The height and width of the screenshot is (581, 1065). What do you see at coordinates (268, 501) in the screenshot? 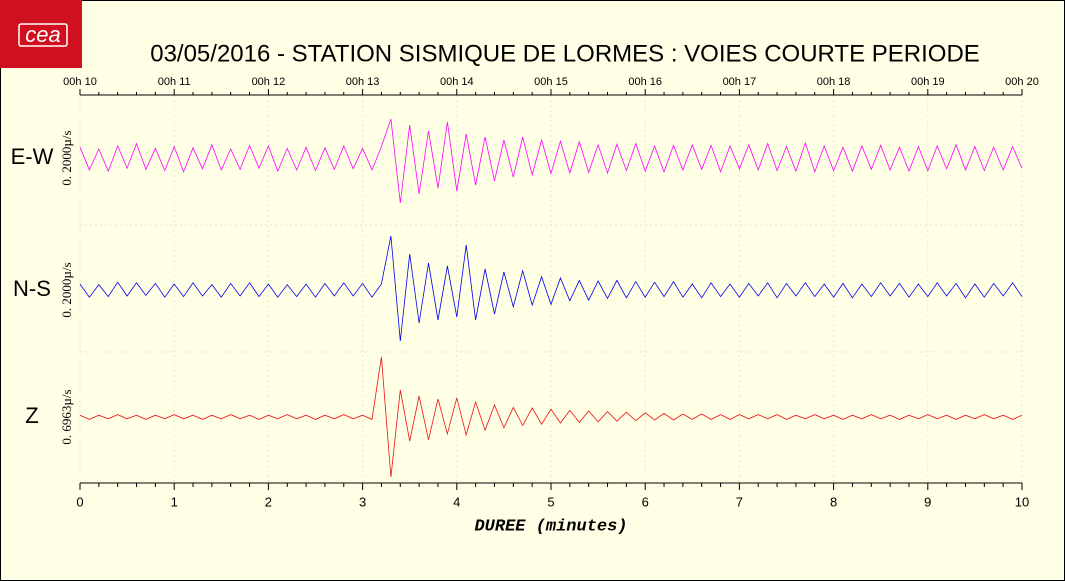
I see `x-tick-label: 2` at bounding box center [268, 501].